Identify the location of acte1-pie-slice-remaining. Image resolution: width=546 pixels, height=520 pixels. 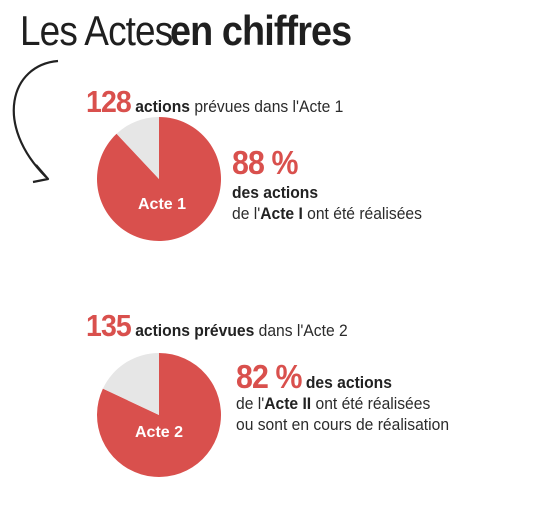
(137, 148).